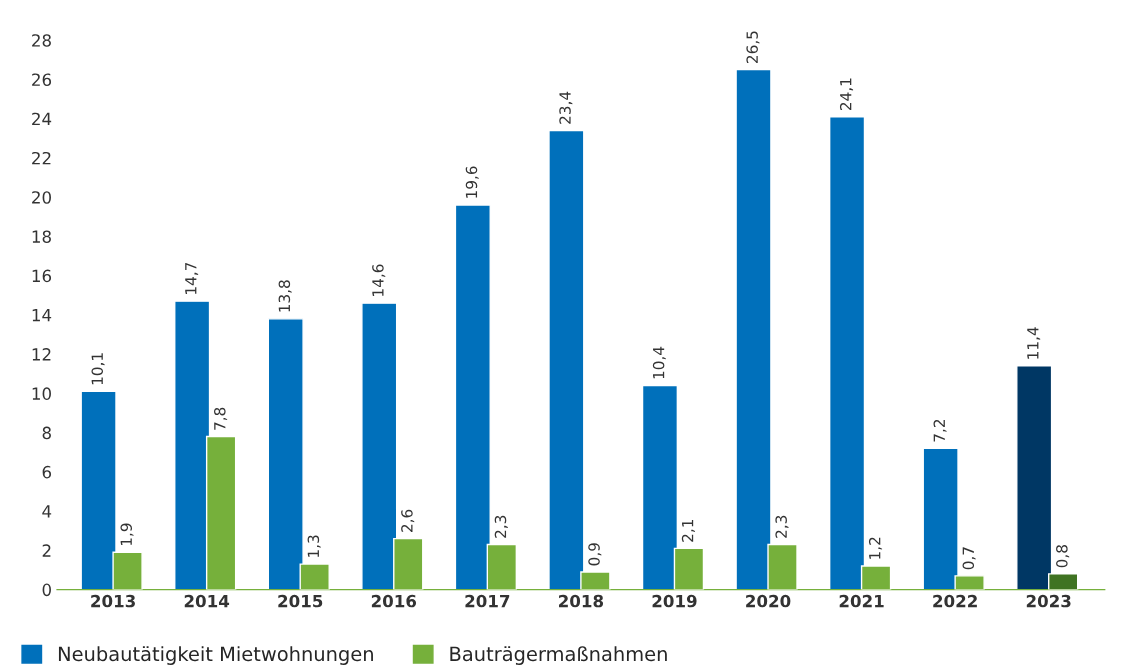 Image resolution: width=1139 pixels, height=670 pixels. Describe the element at coordinates (581, 601) in the screenshot. I see `x-tick-label: 2018` at that location.